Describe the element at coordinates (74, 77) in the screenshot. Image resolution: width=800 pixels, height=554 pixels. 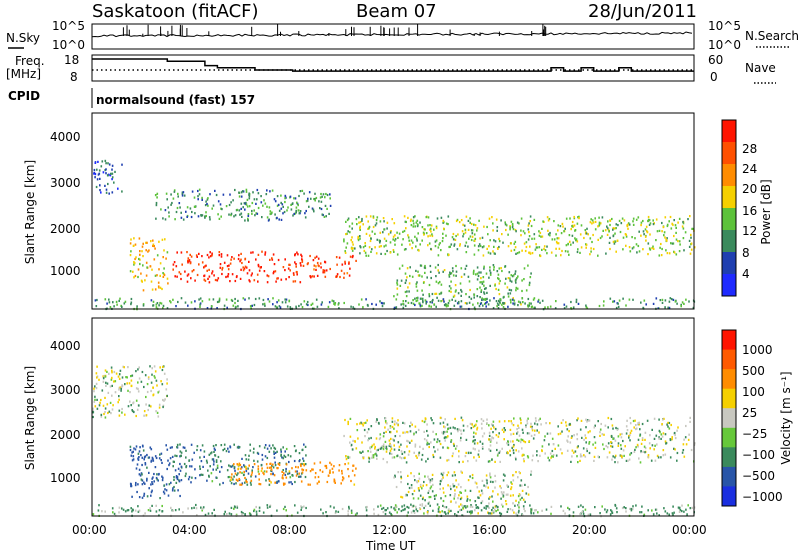
I see `freq-tick-bottom: 8` at that location.